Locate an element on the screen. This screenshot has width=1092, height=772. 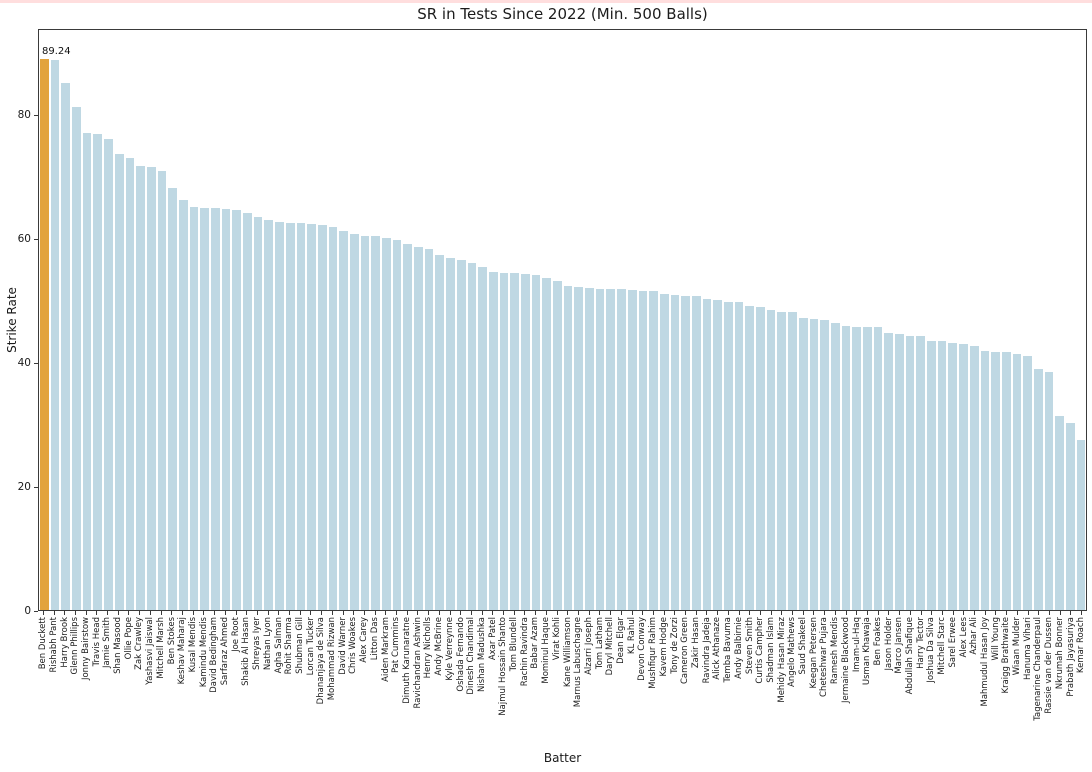
x-tick-label-jamie-smith: Jamie Smith is located at coordinates (107, 643).